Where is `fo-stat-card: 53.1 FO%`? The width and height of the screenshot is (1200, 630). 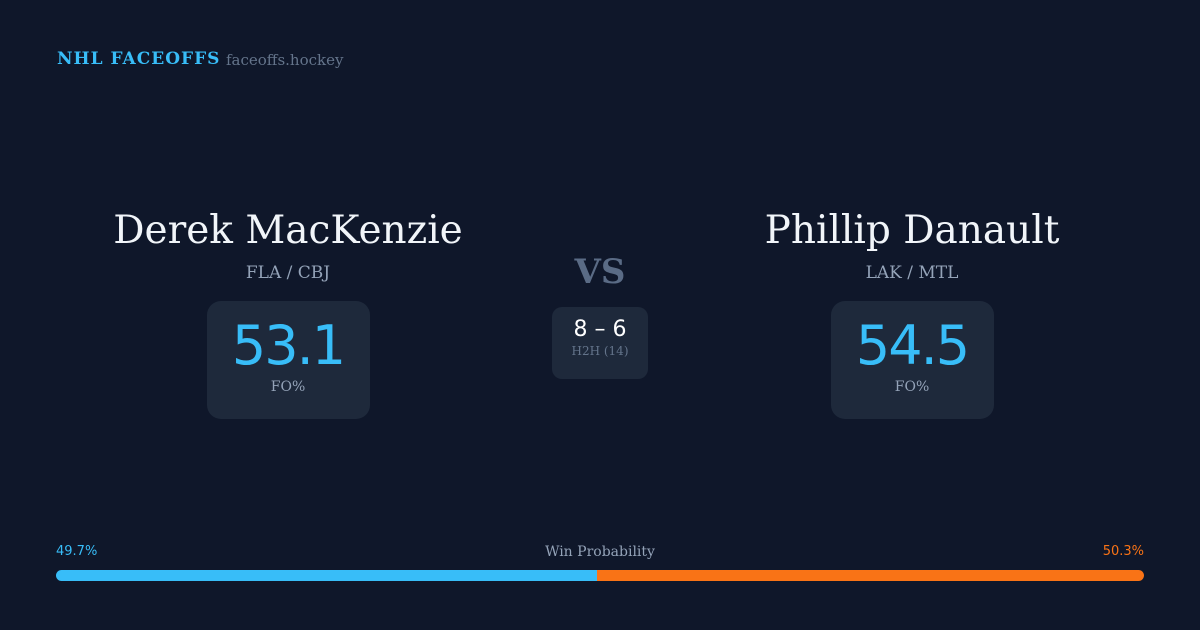
fo-stat-card: 53.1 FO% is located at coordinates (288, 360).